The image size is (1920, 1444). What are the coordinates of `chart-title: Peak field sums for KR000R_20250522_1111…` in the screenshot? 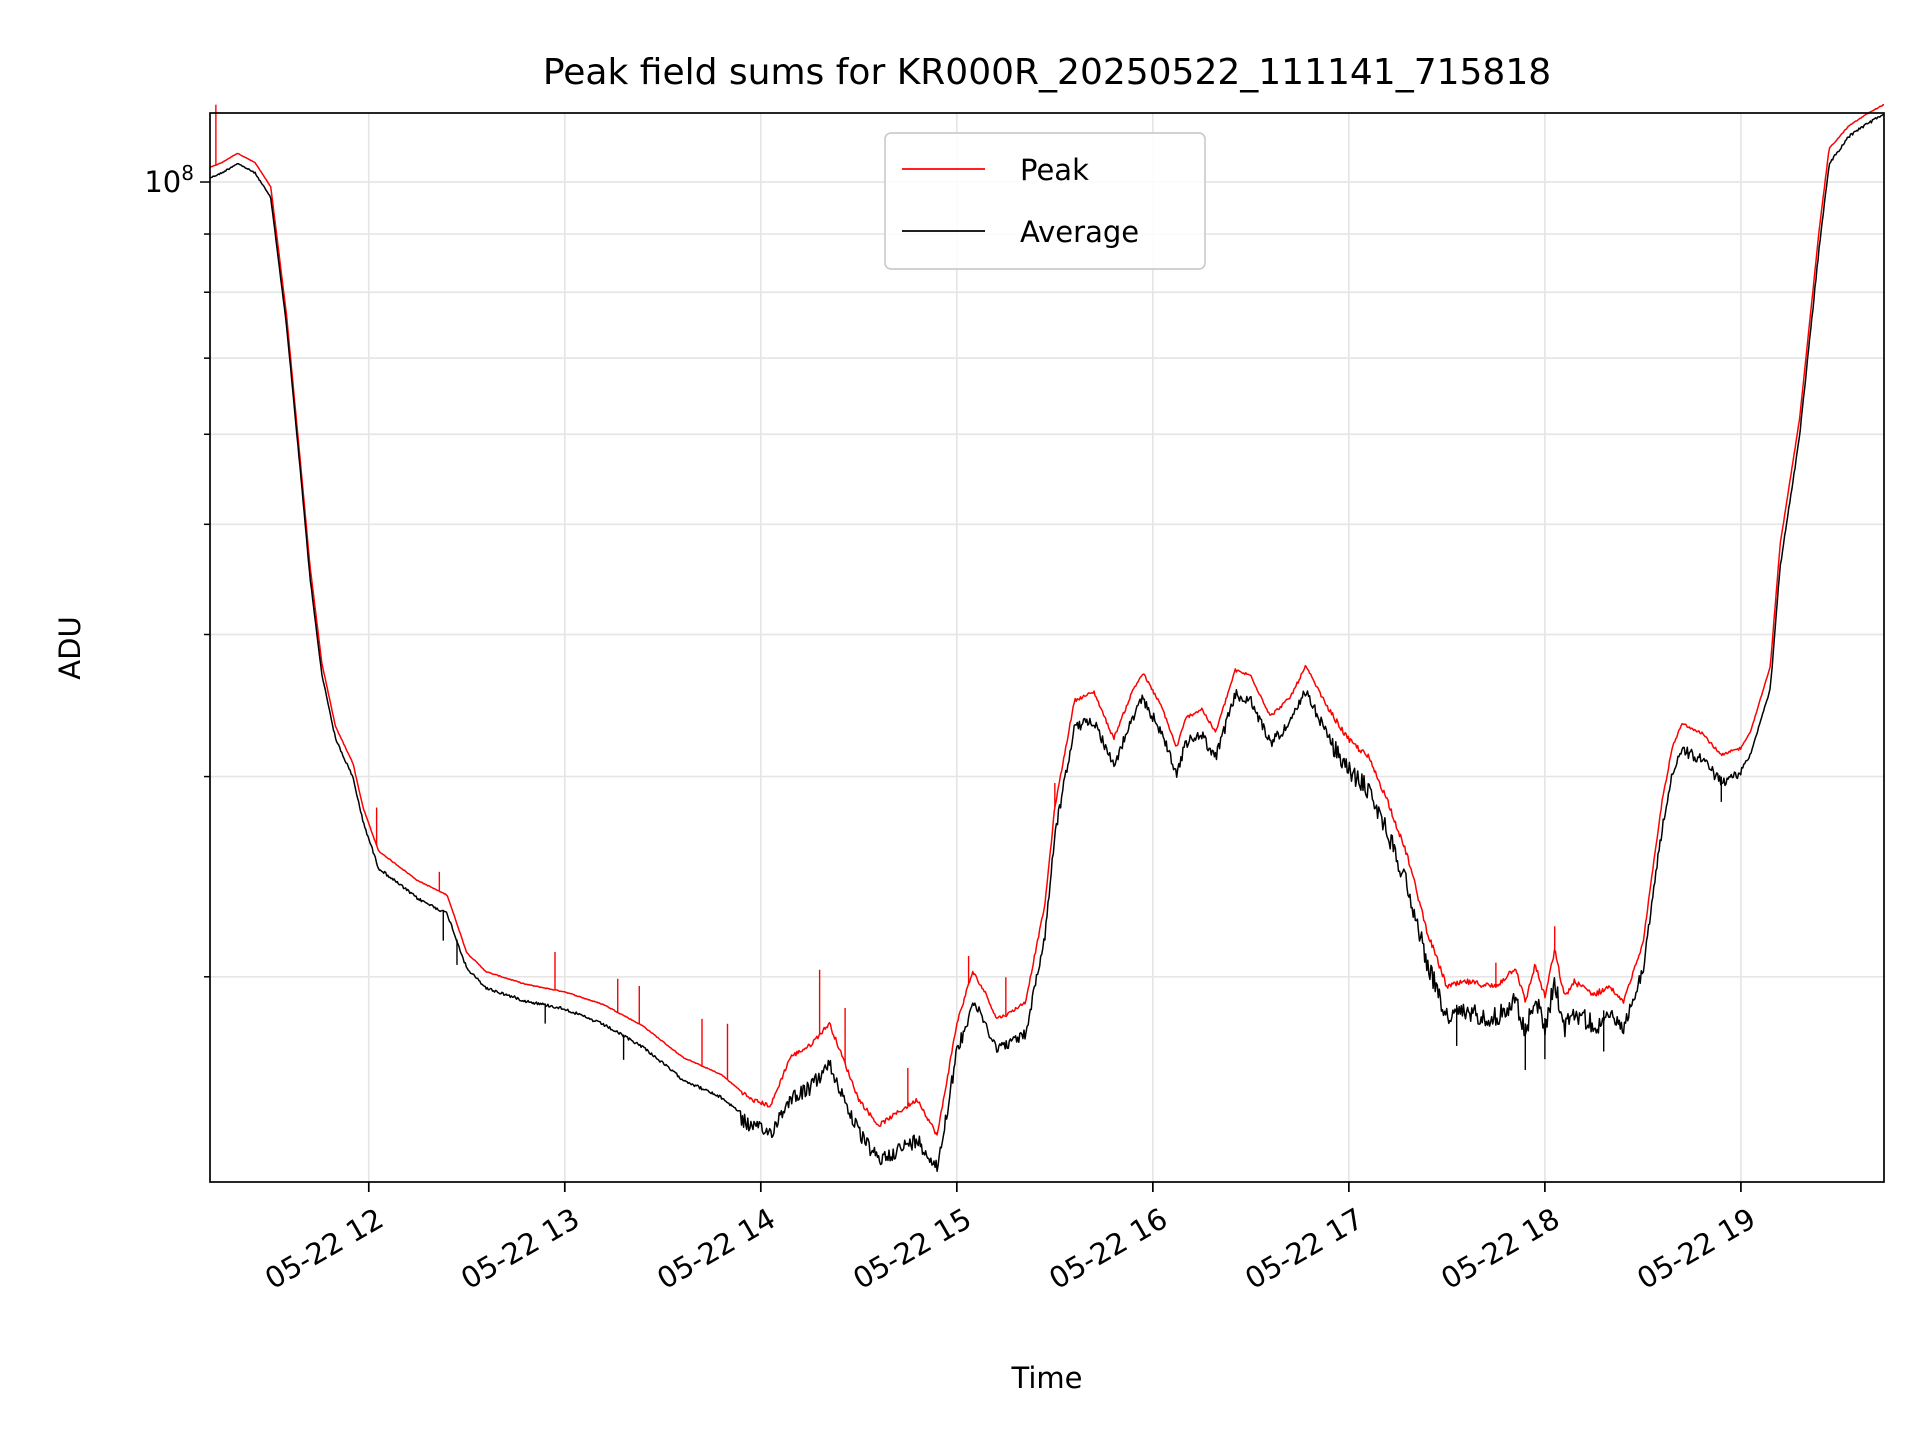 It's located at (1047, 72).